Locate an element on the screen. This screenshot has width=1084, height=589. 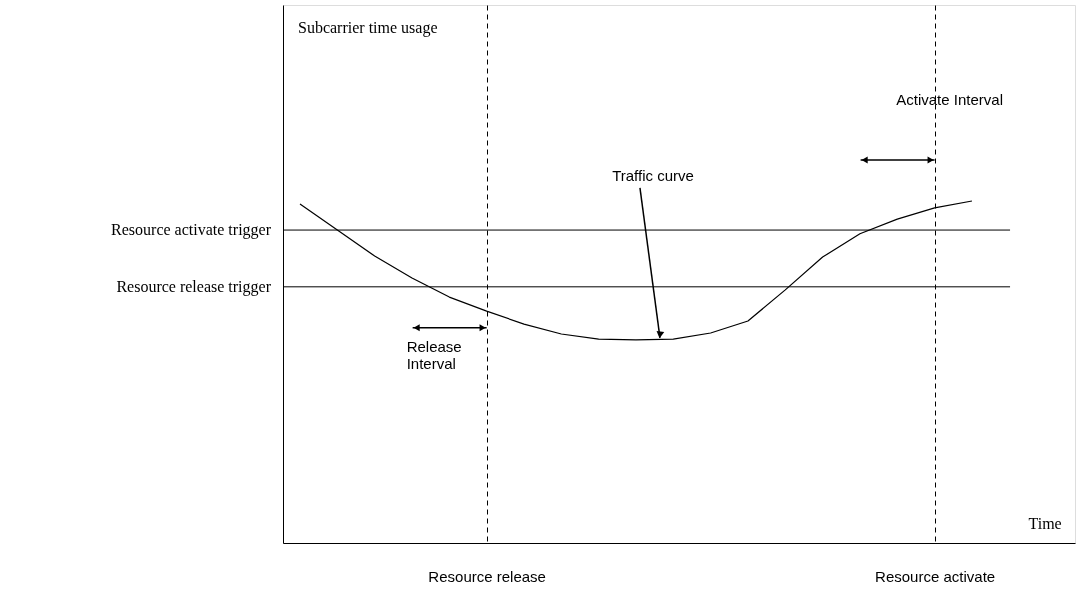
ref-line-label: Resource release trigger is located at coordinates (194, 286).